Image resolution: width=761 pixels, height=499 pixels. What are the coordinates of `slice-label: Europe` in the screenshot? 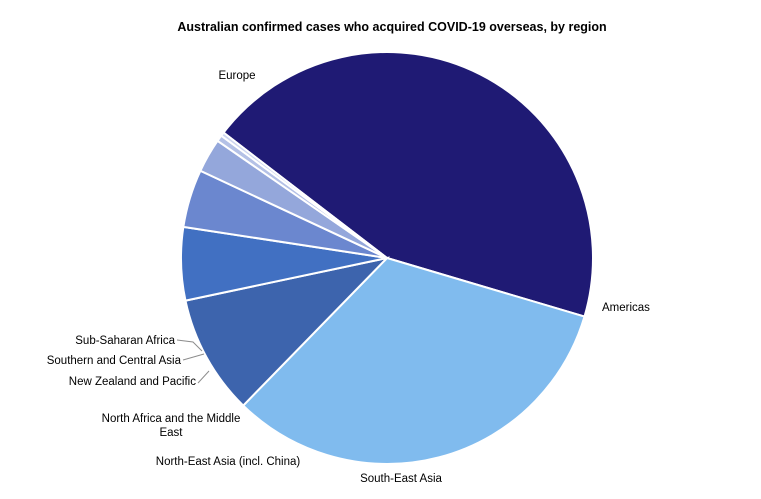 It's located at (236, 76).